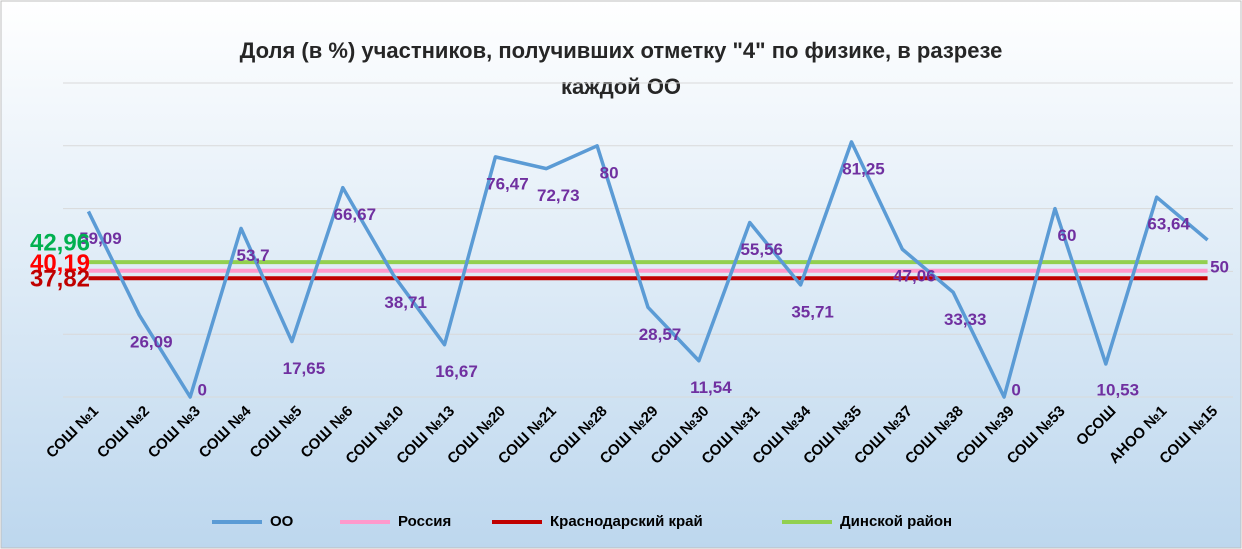 This screenshot has height=549, width=1242. Describe the element at coordinates (621, 86) in the screenshot. I see `chart-title: каждой ОО` at that location.